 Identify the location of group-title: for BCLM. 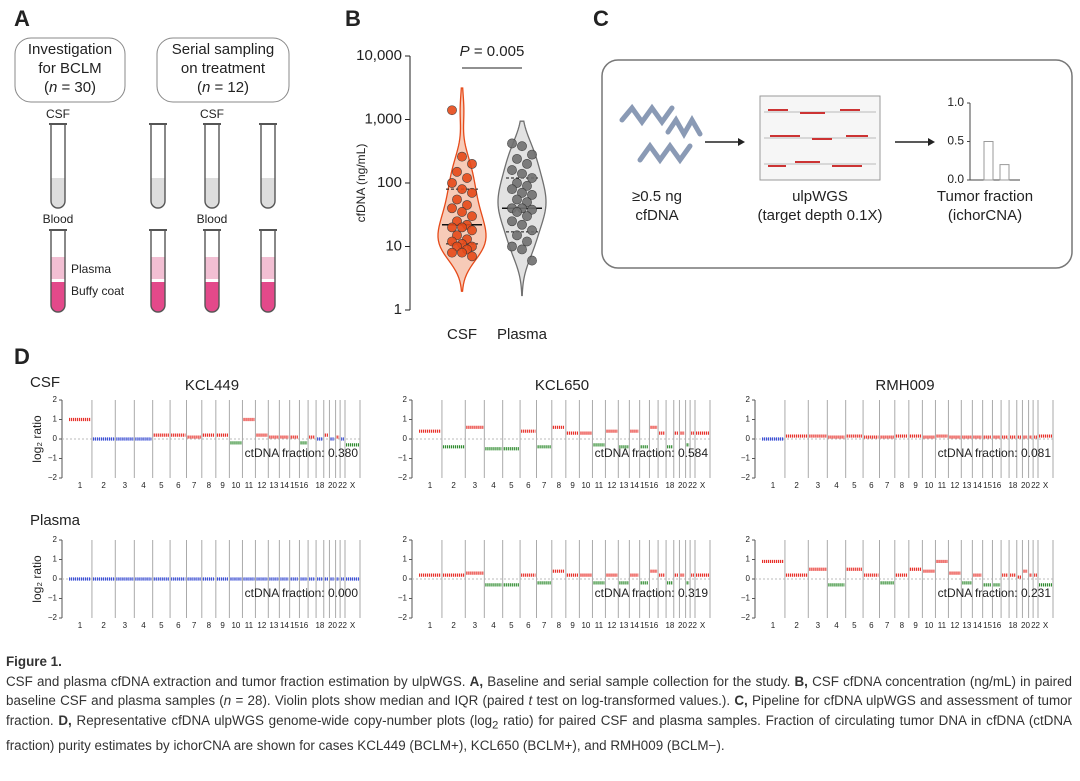
(69, 68).